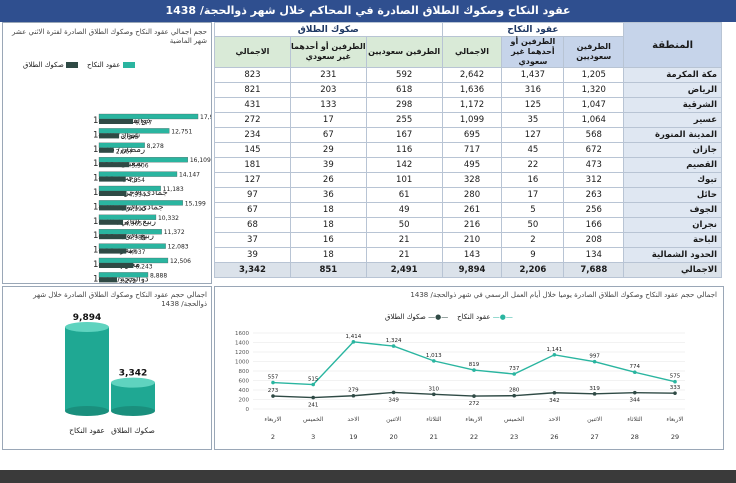 The image size is (736, 483). Describe the element at coordinates (468, 150) in the screenshot. I see `table-row: جازان 672 45 717 116 29 145` at that location.